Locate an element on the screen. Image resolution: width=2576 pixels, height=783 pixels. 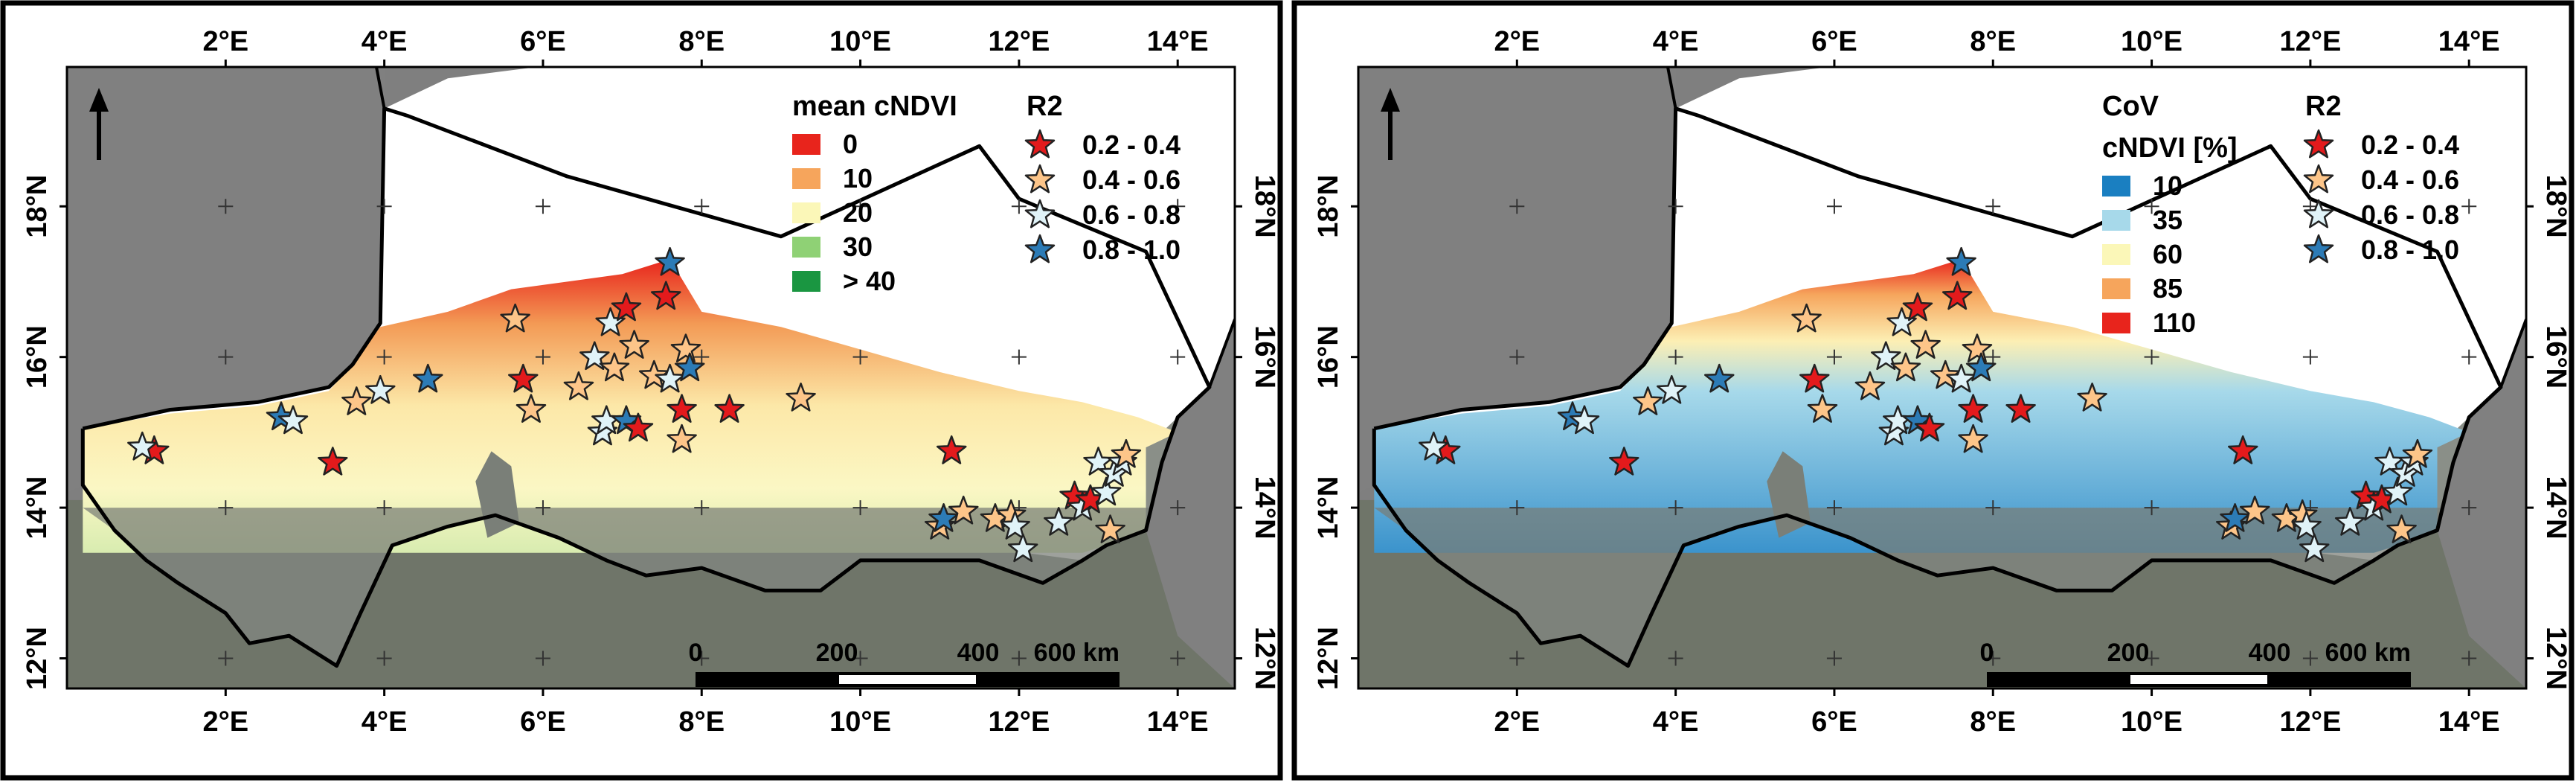
lon-tick-top: 8°E is located at coordinates (1993, 42).